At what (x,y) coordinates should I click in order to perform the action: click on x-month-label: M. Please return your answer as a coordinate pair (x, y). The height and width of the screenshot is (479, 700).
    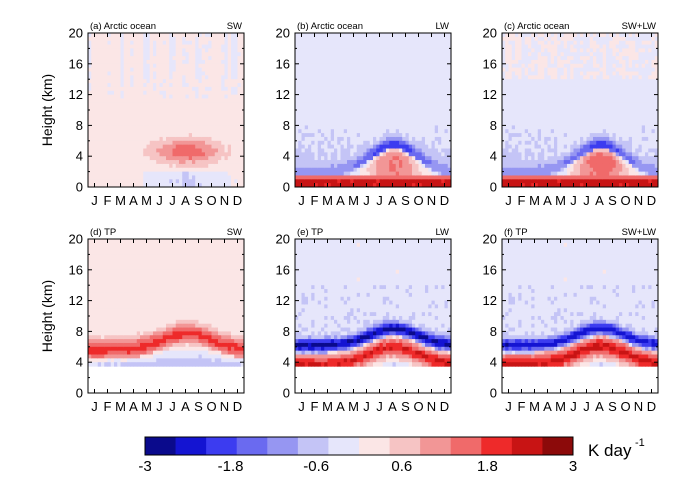
    Looking at the image, I should click on (327, 200).